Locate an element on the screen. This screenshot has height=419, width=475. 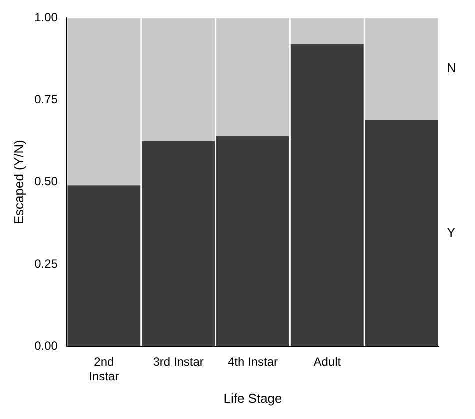
y-tick-label: 0.00 is located at coordinates (46, 345).